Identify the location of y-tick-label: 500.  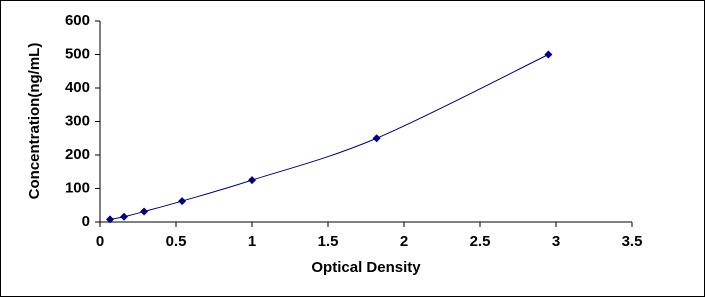
(77, 53).